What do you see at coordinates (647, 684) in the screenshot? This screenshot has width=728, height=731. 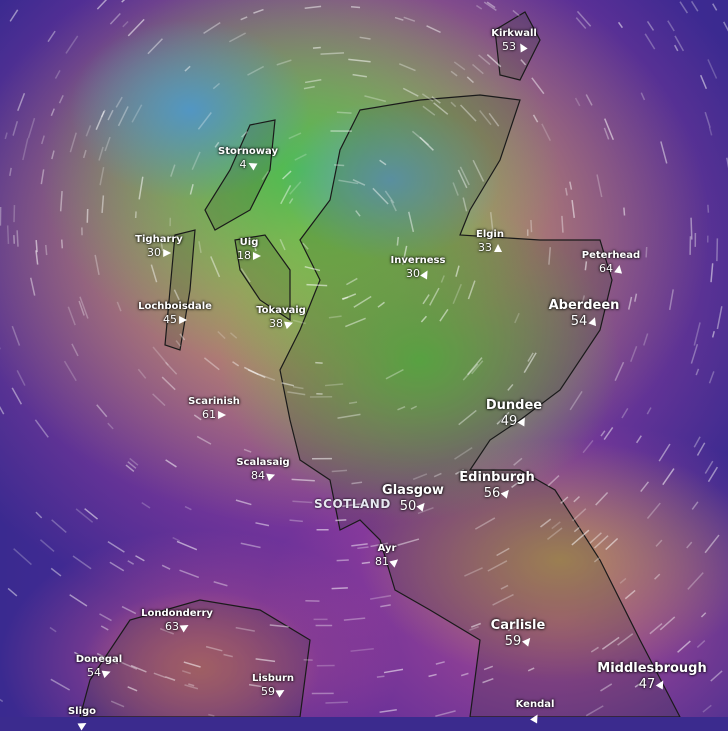 I see `wind-speed-value: 47` at bounding box center [647, 684].